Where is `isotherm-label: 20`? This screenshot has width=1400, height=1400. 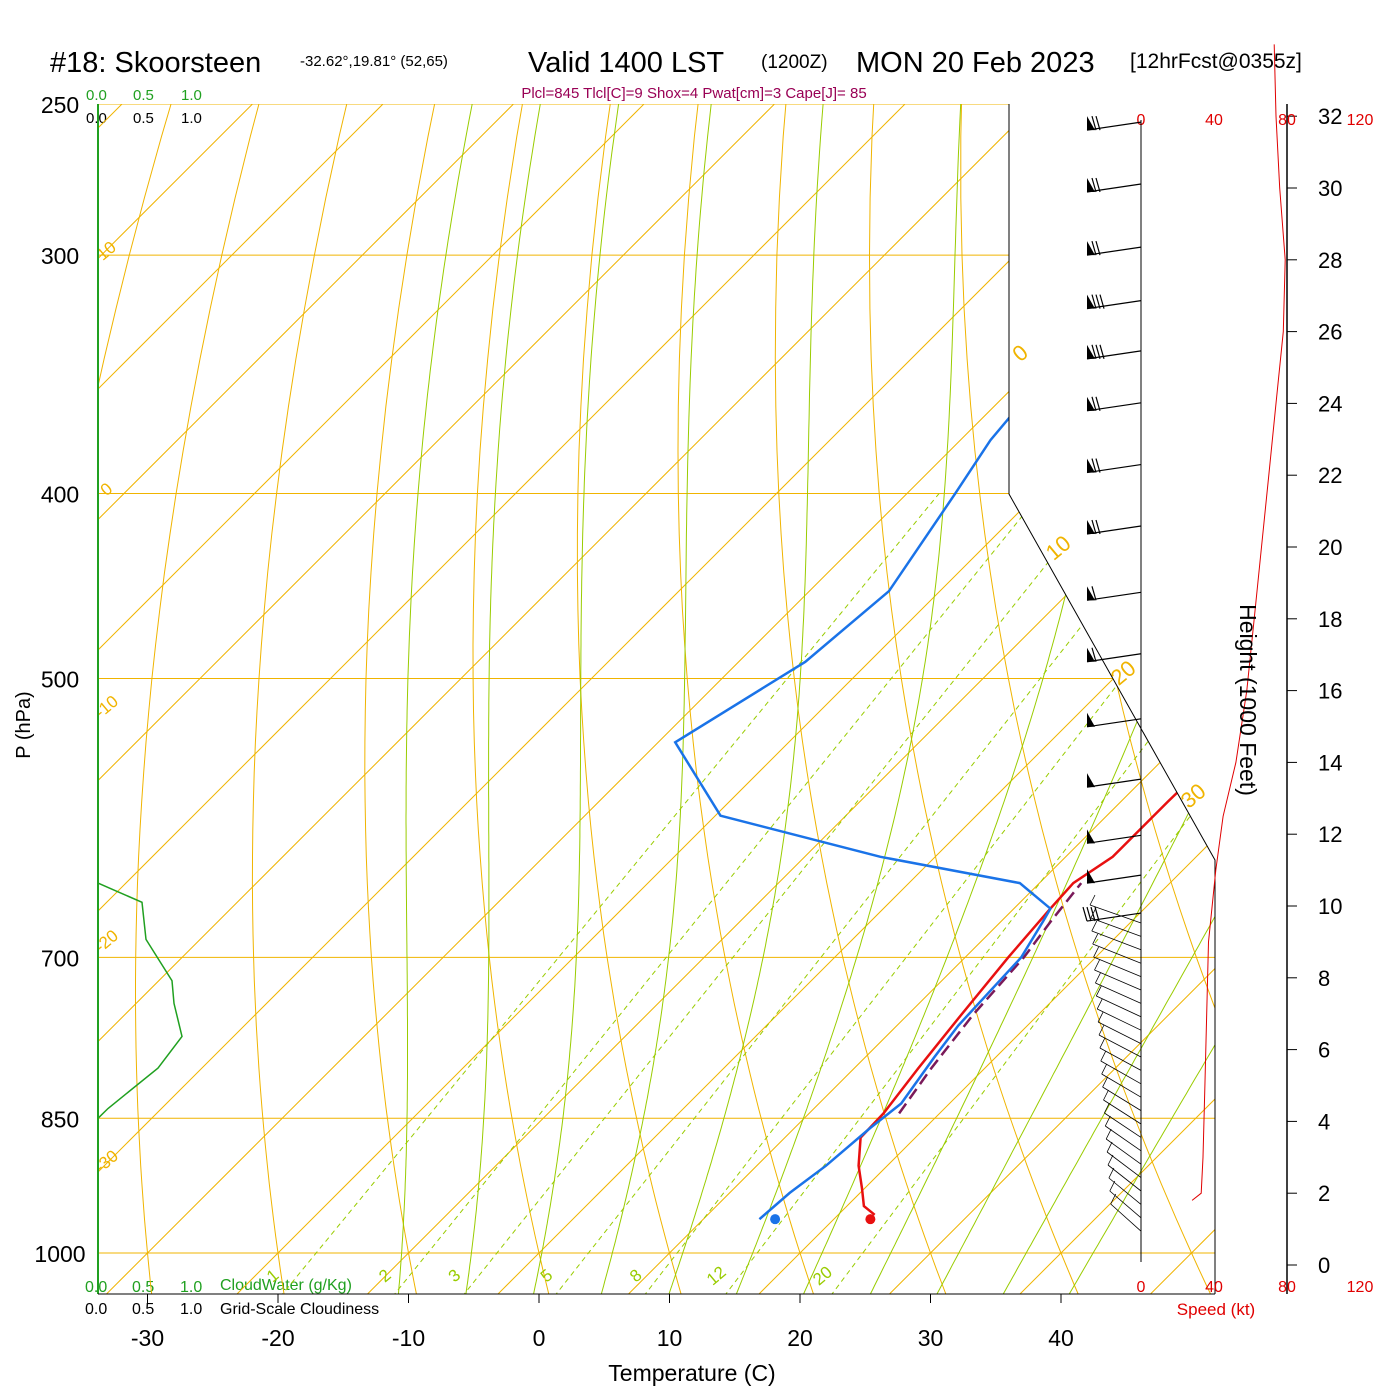 isotherm-label: 20 is located at coordinates (1123, 672).